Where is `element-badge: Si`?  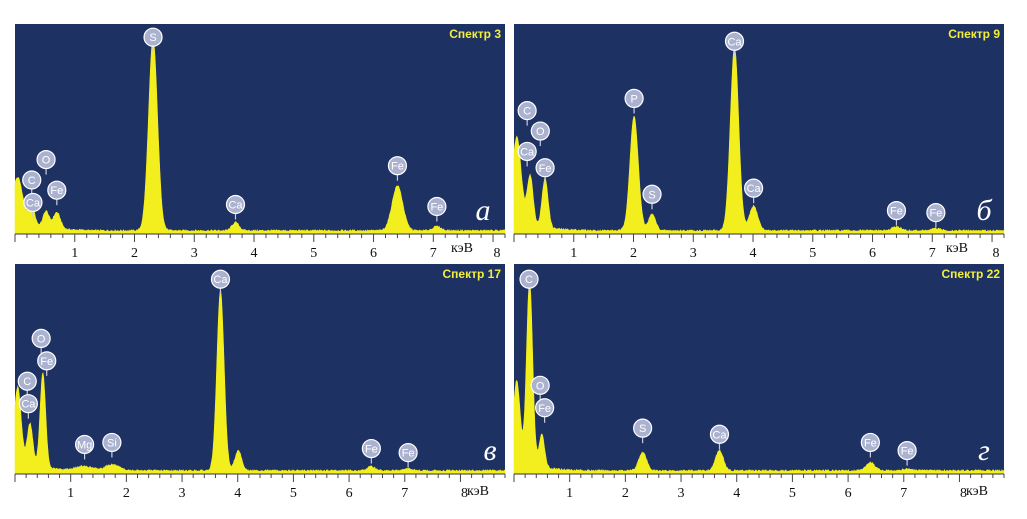
element-badge: Si is located at coordinates (112, 445).